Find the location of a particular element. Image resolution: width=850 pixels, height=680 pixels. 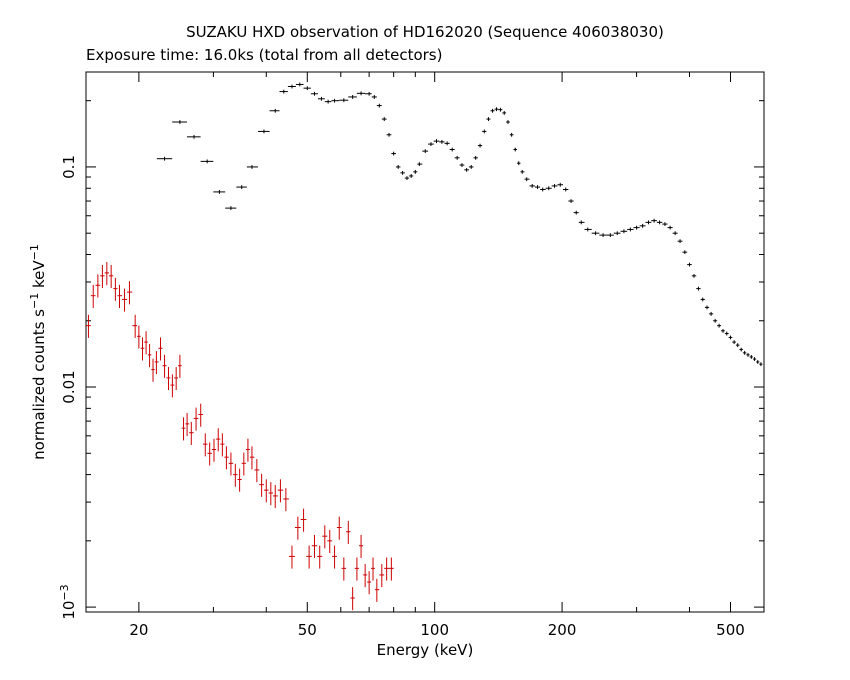

x-axis-label: Energy (keV) is located at coordinates (425, 650).